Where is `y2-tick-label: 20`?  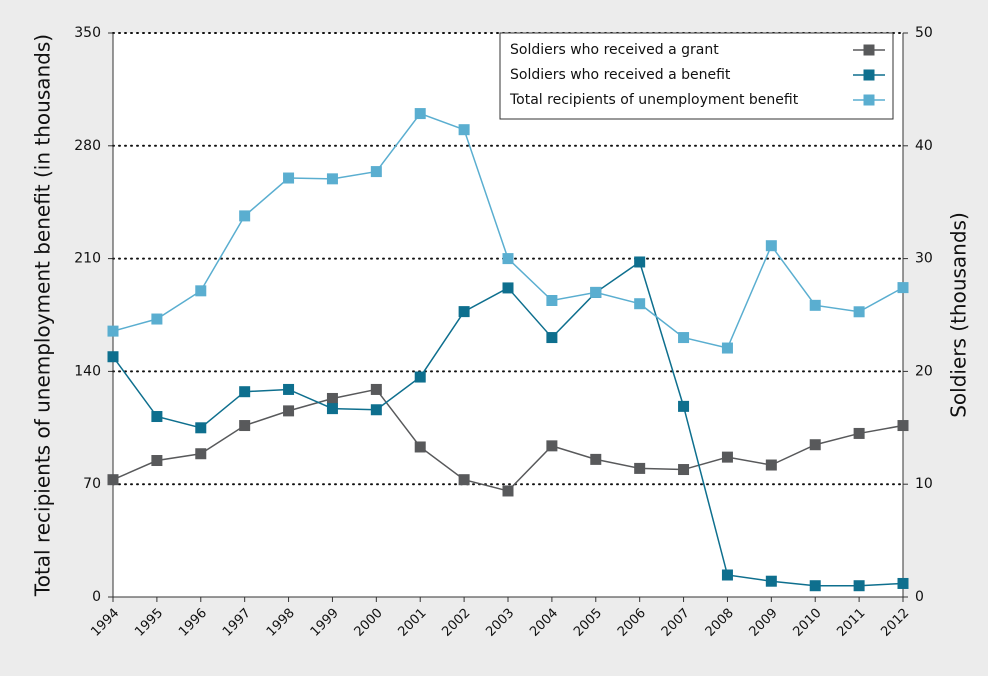 y2-tick-label: 20 is located at coordinates (924, 371).